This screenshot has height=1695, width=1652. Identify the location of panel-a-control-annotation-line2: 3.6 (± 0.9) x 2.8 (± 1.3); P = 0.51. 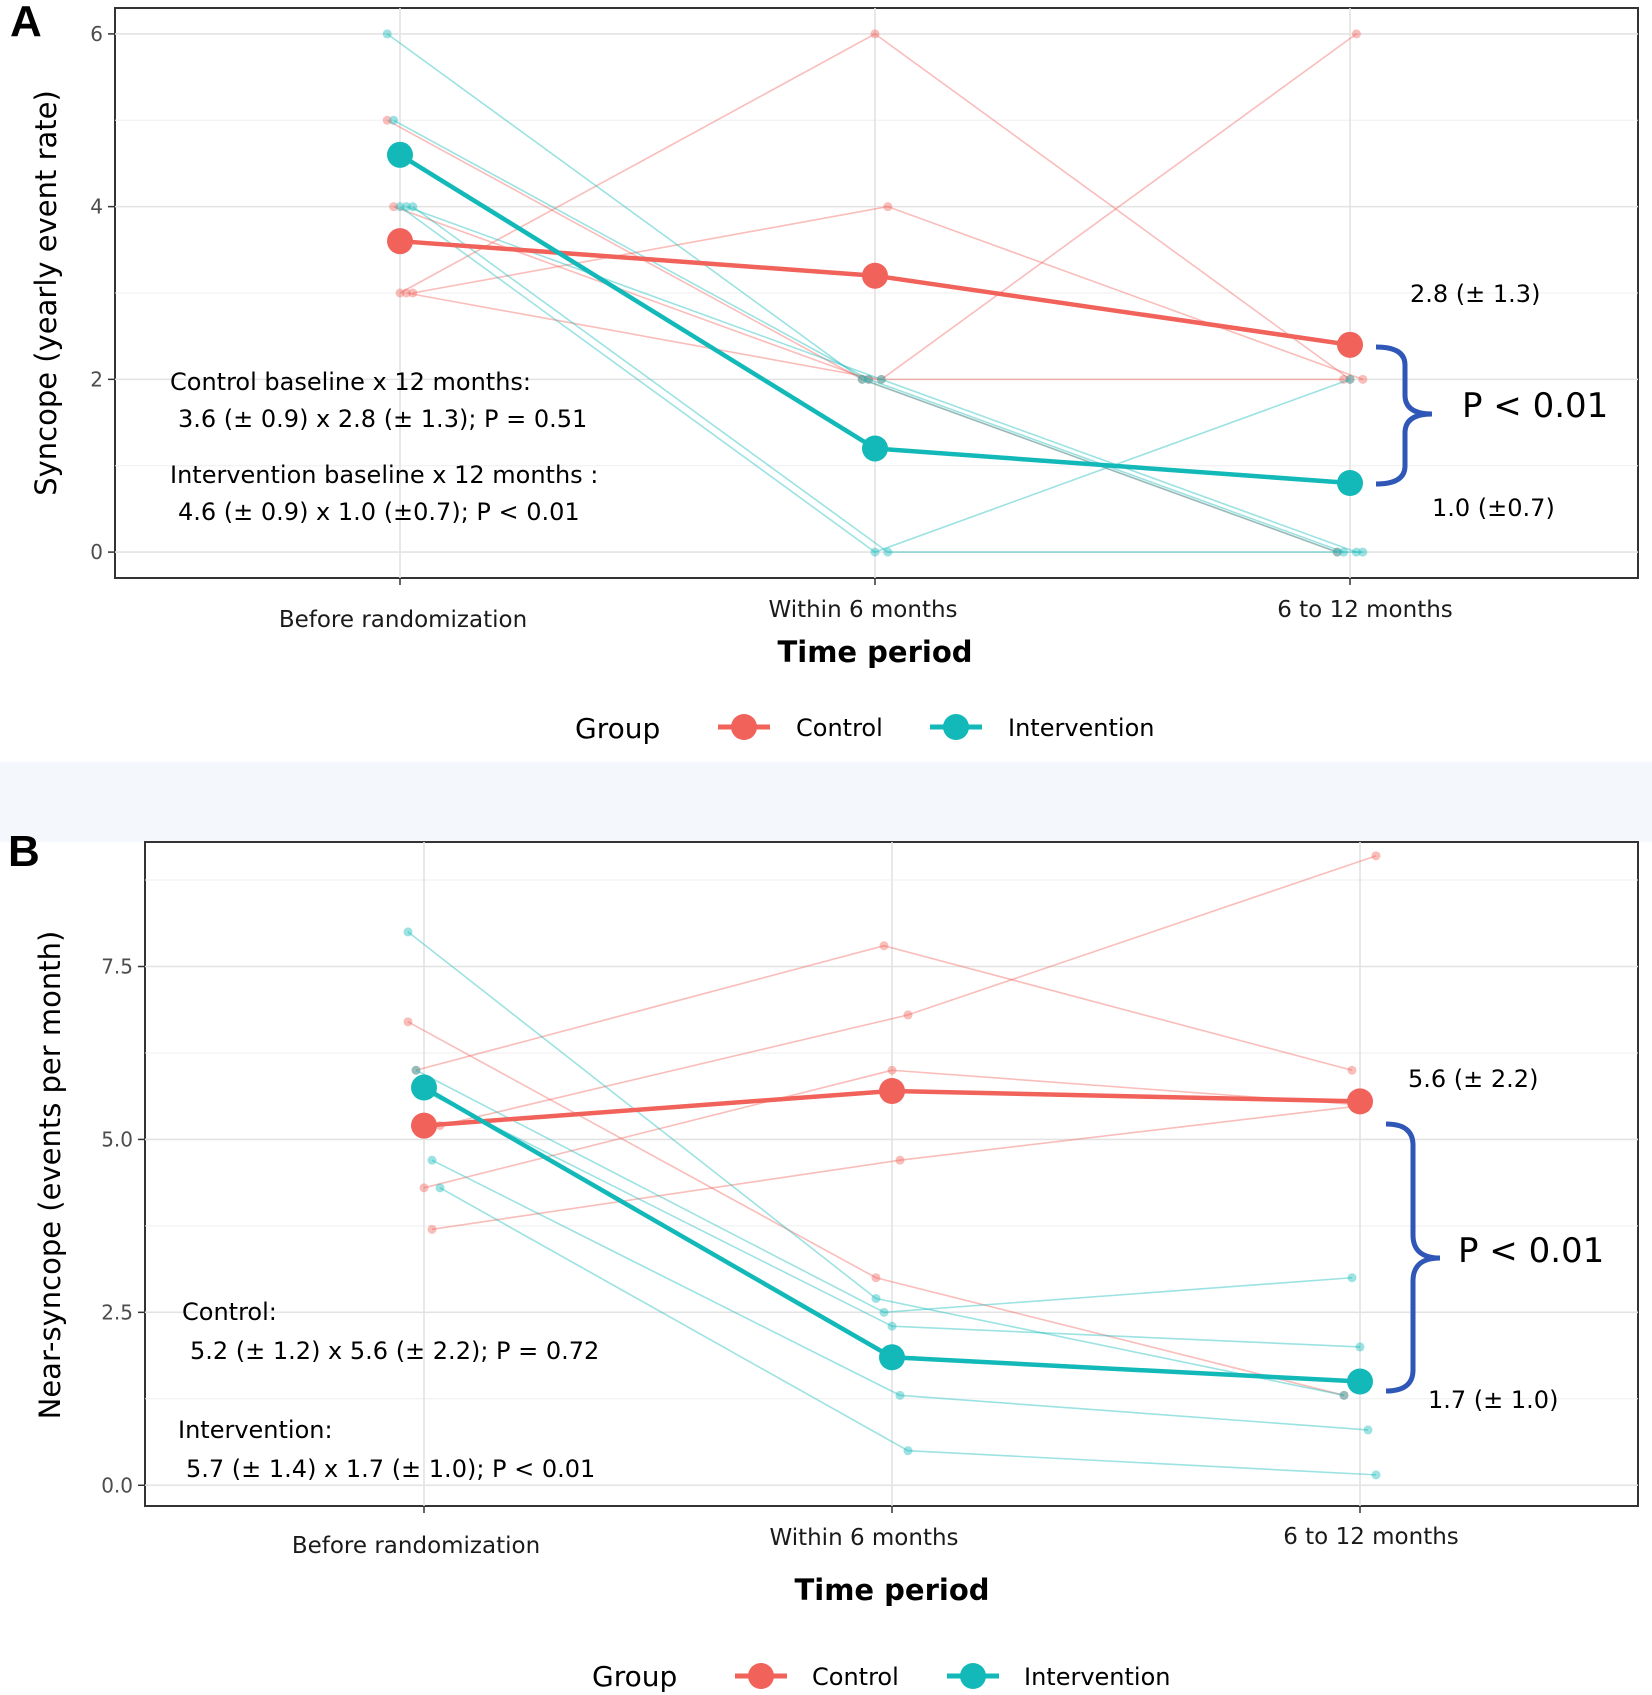
(382, 419).